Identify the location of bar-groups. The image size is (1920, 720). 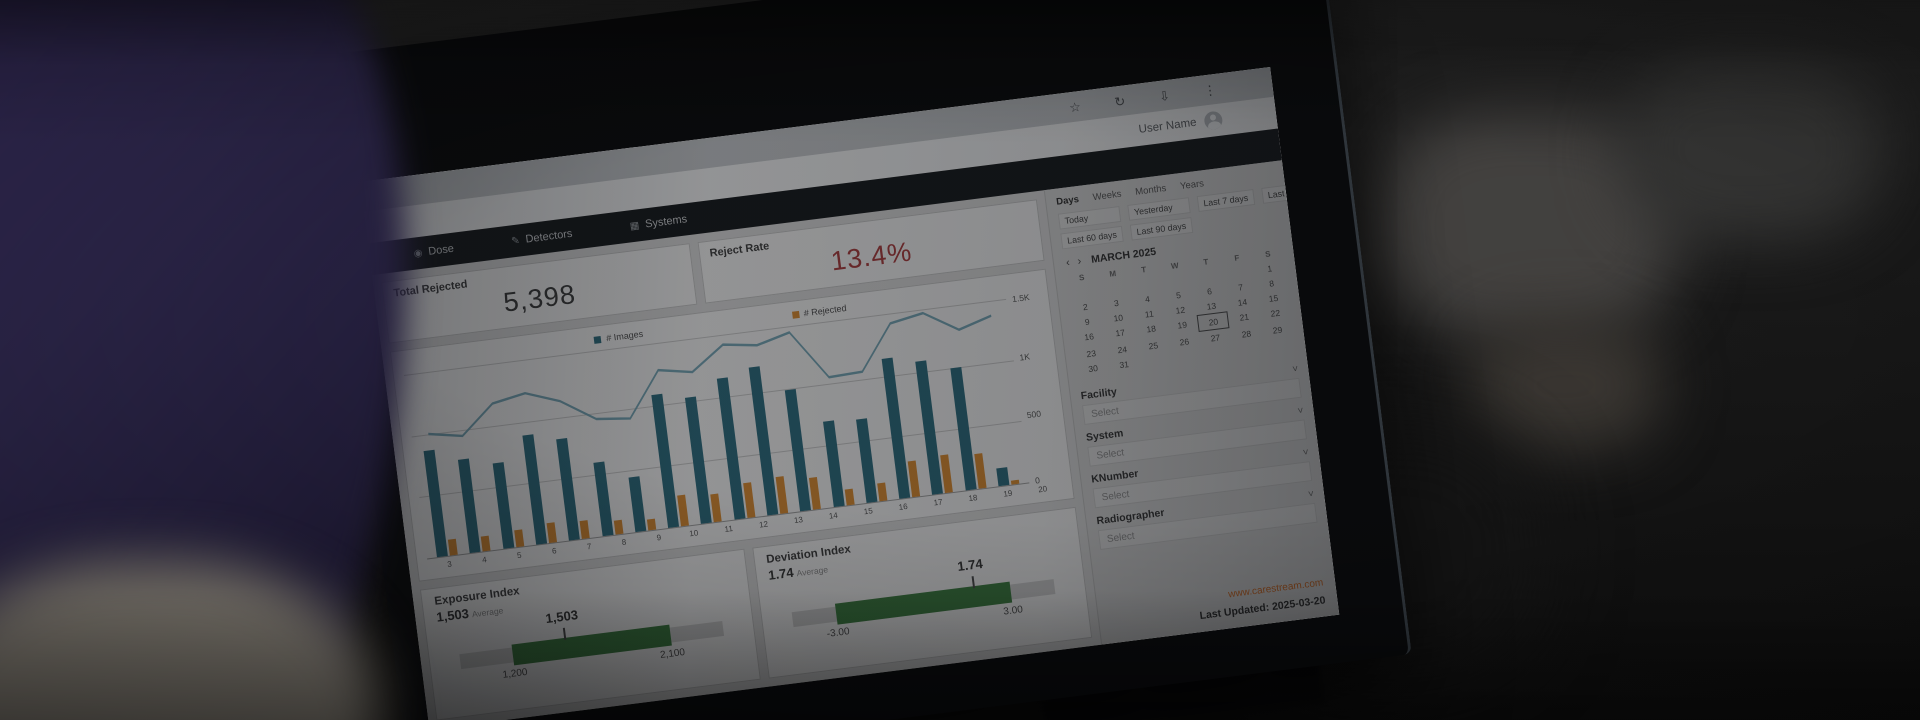
(716, 429).